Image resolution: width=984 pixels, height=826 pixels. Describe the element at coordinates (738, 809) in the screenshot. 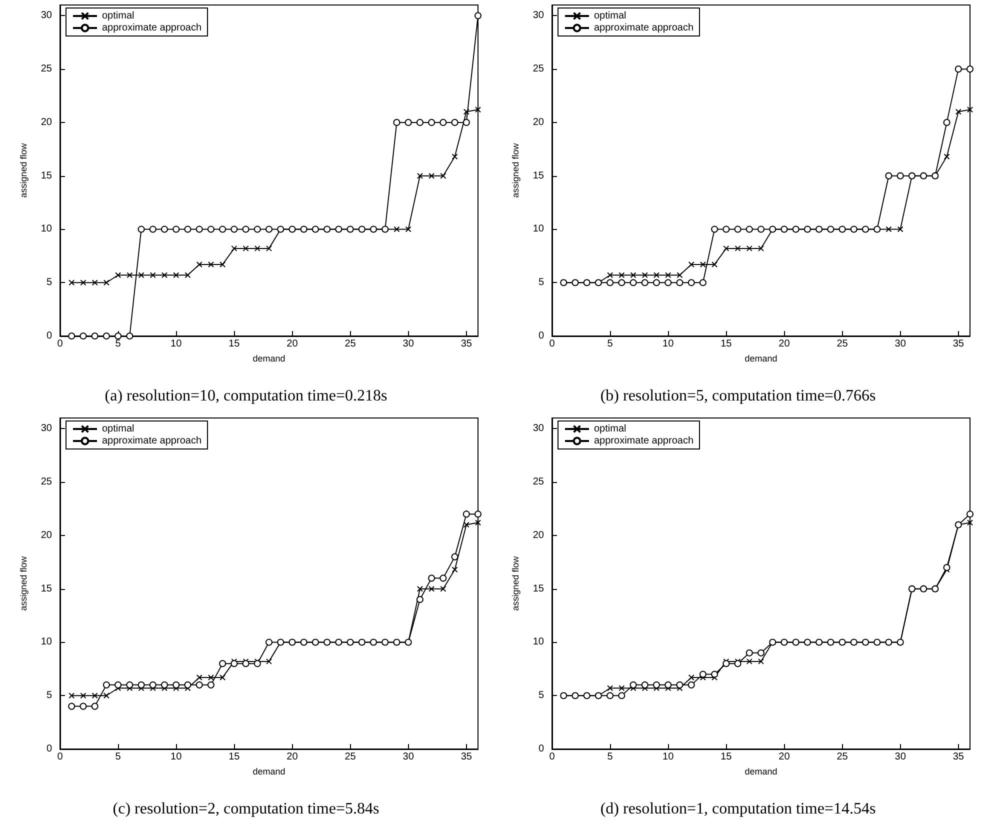

I see `text: (d) resolution=1, computation time=14.54s` at that location.